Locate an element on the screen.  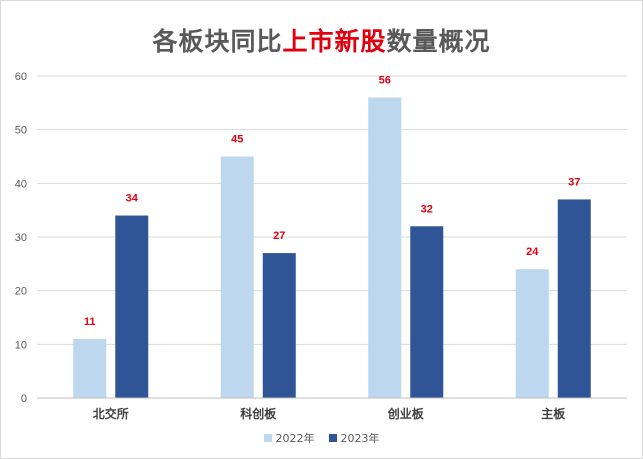
y-tick-label: 60 is located at coordinates (21, 77).